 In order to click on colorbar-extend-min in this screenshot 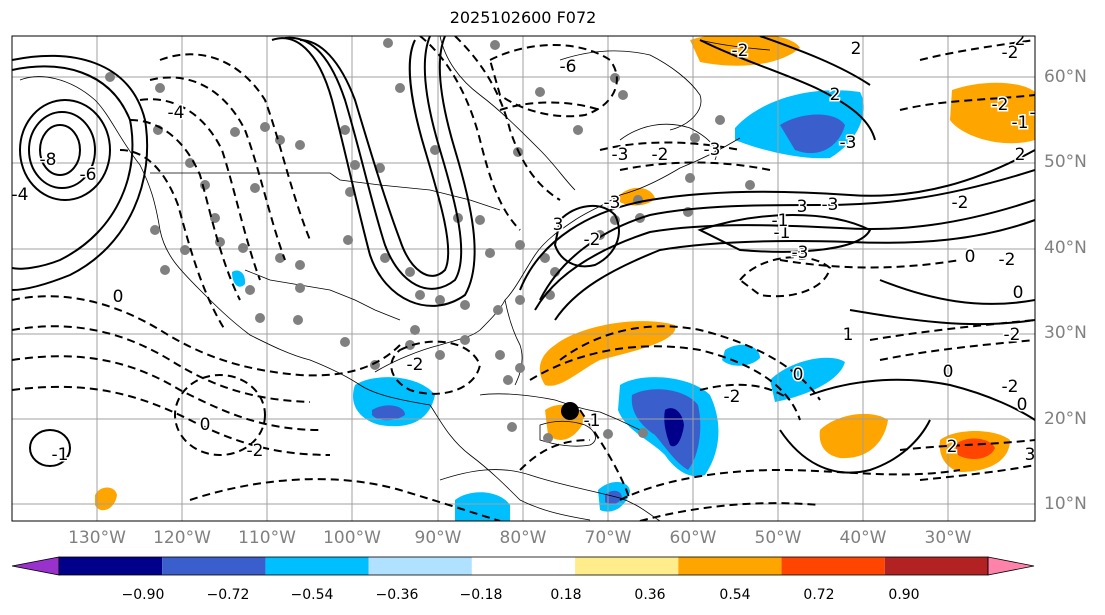, I will do `click(35, 566)`.